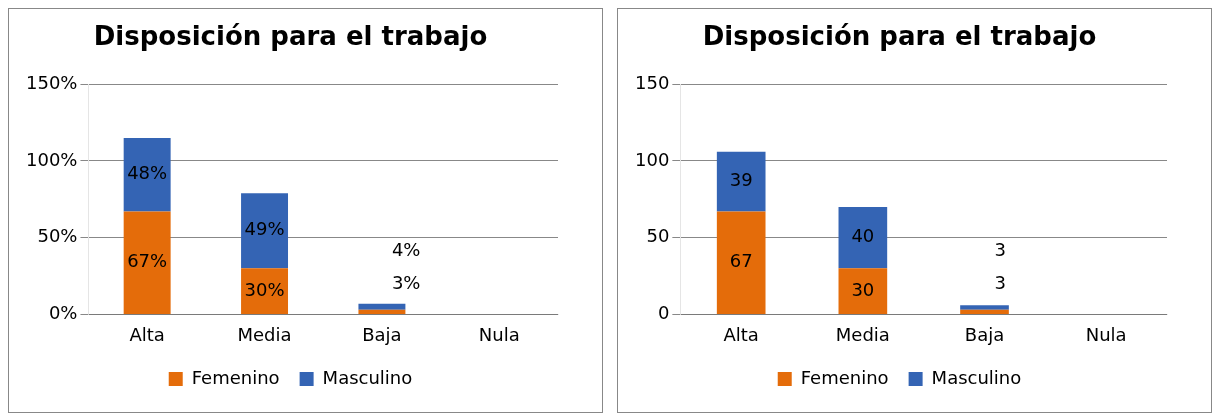  What do you see at coordinates (406, 282) in the screenshot?
I see `data-label: 3%` at bounding box center [406, 282].